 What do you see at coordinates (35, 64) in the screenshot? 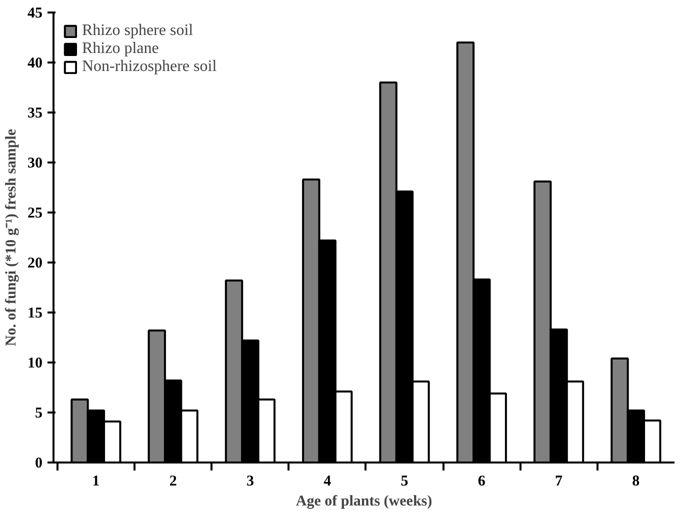
I see `y-tick-label: 40` at bounding box center [35, 64].